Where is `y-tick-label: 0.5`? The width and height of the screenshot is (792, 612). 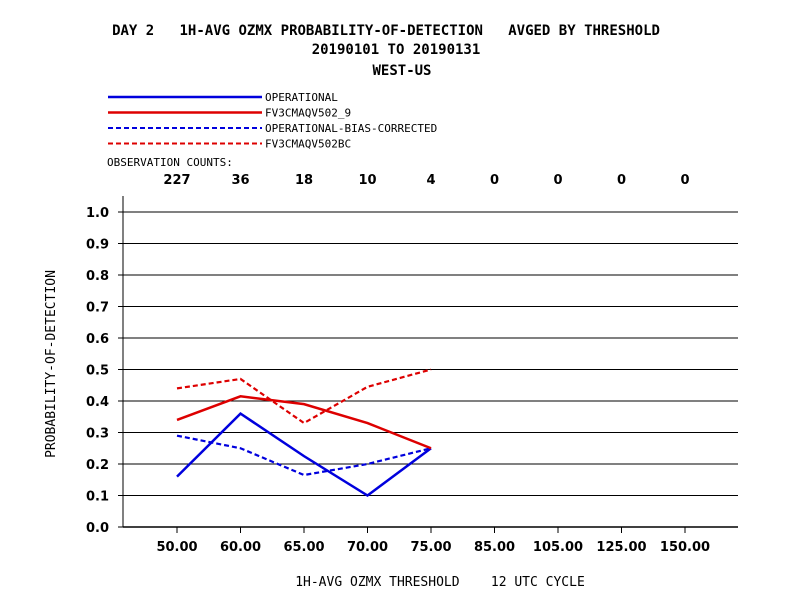 y-tick-label: 0.5 is located at coordinates (97, 371).